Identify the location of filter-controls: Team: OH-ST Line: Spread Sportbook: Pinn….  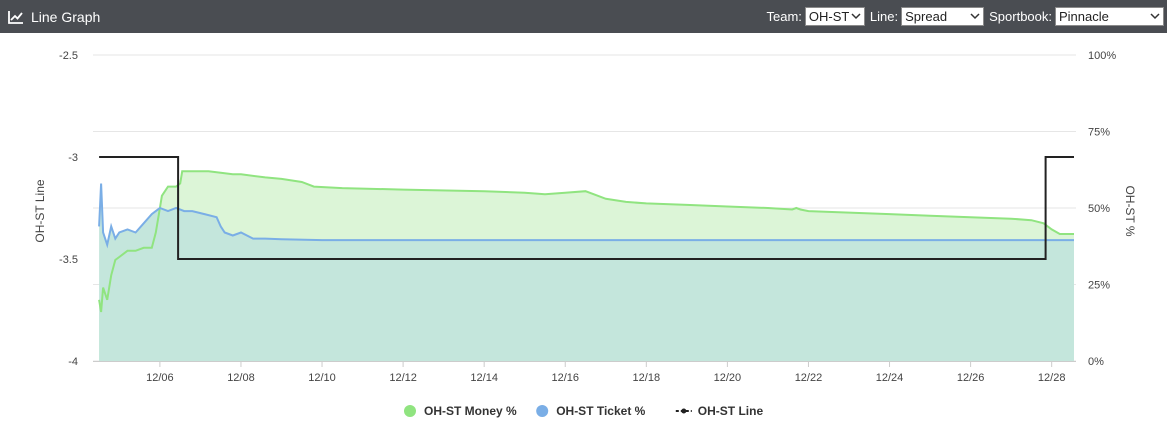
(967, 16).